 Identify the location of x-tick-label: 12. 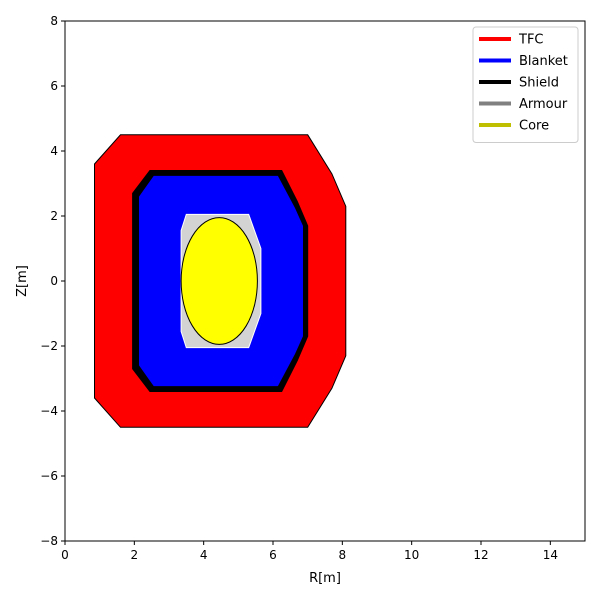
(480, 555).